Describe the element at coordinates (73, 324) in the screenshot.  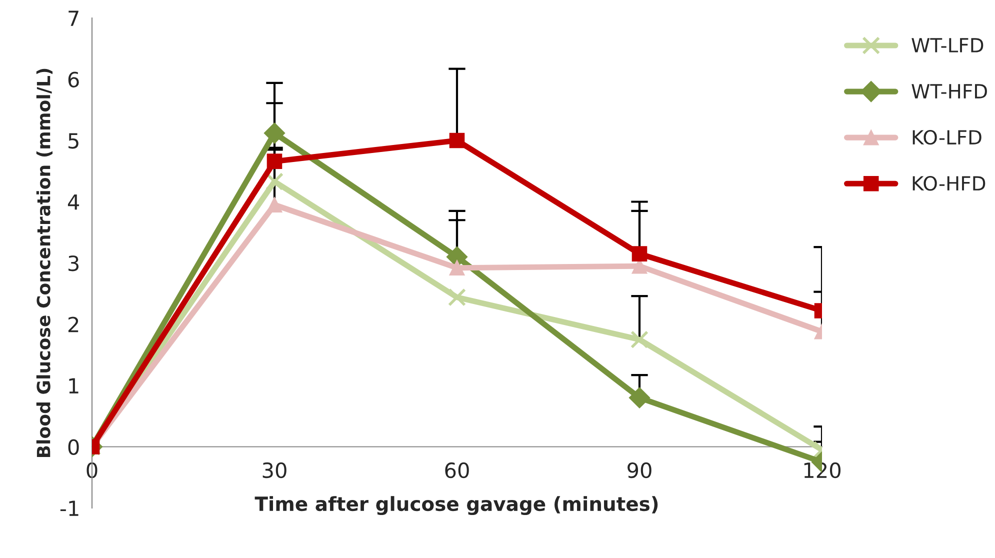
I see `y-tick-label: 2` at that location.